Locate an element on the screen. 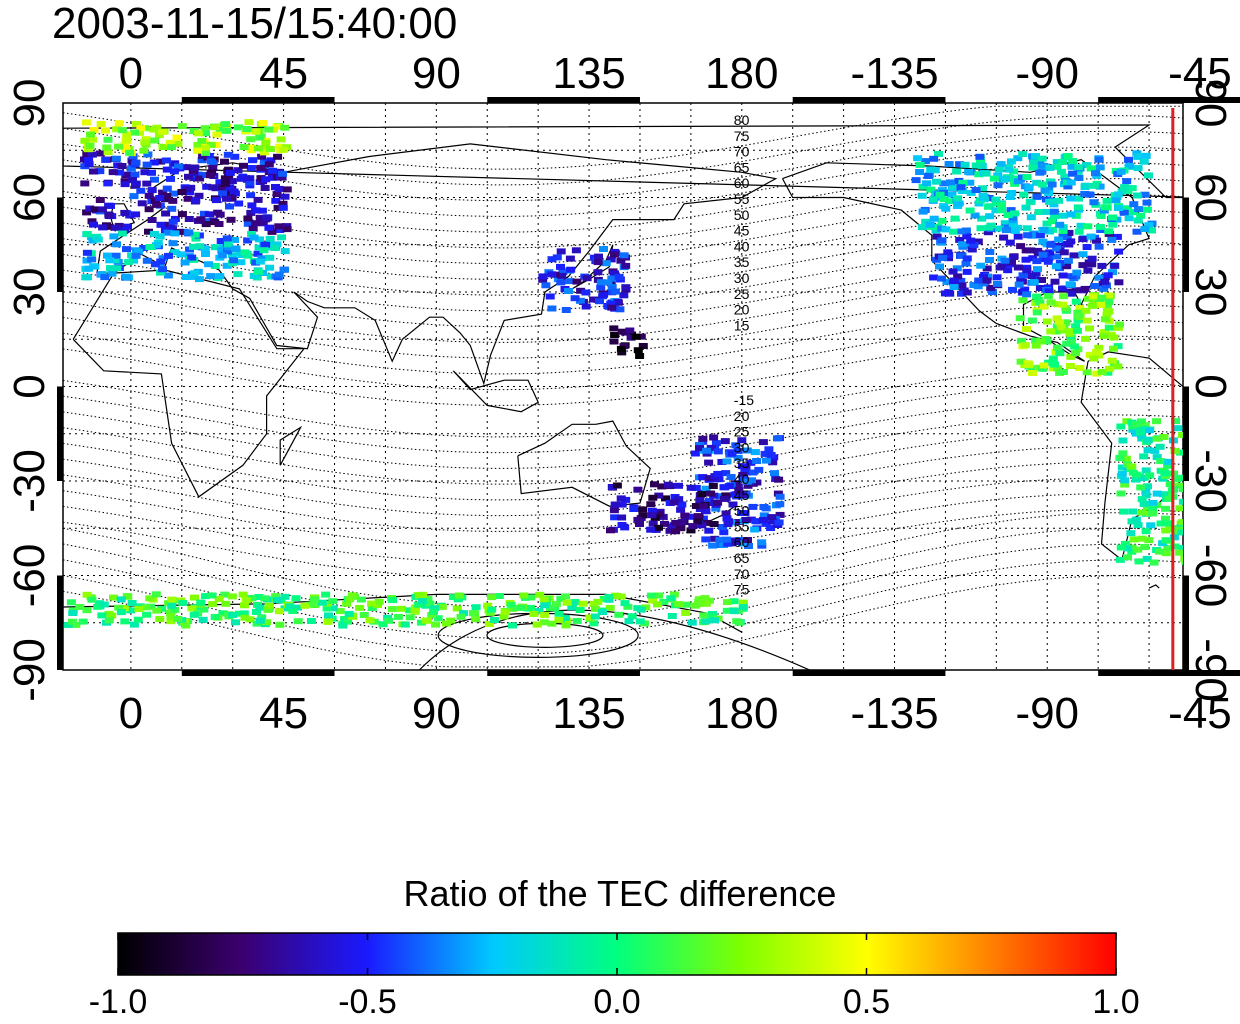  tick-label-left: 60 is located at coordinates (29, 197).